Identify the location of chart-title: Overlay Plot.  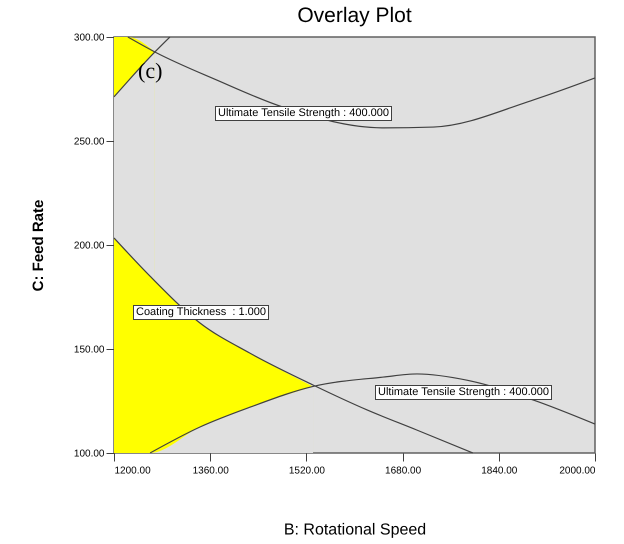
(354, 15).